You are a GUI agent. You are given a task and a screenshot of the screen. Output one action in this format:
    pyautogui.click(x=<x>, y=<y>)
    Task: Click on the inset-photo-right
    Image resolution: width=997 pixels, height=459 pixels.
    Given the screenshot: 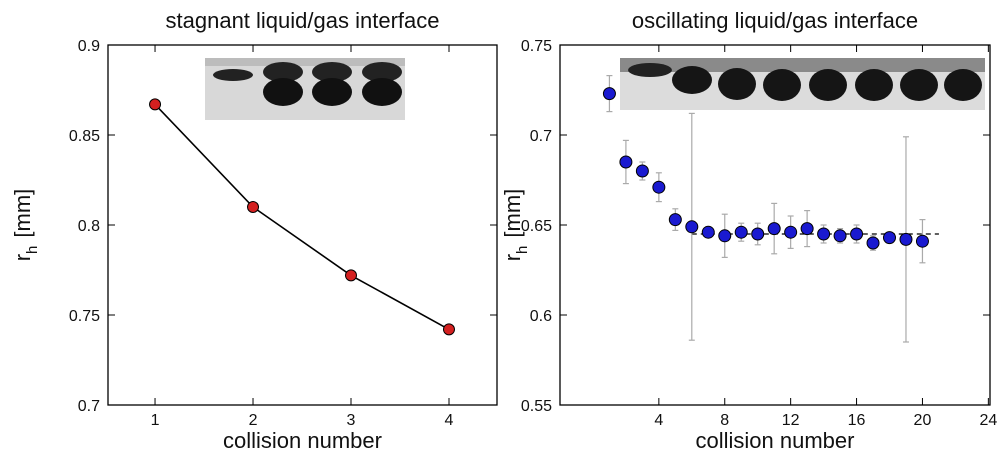 What is the action you would take?
    pyautogui.click(x=802, y=84)
    